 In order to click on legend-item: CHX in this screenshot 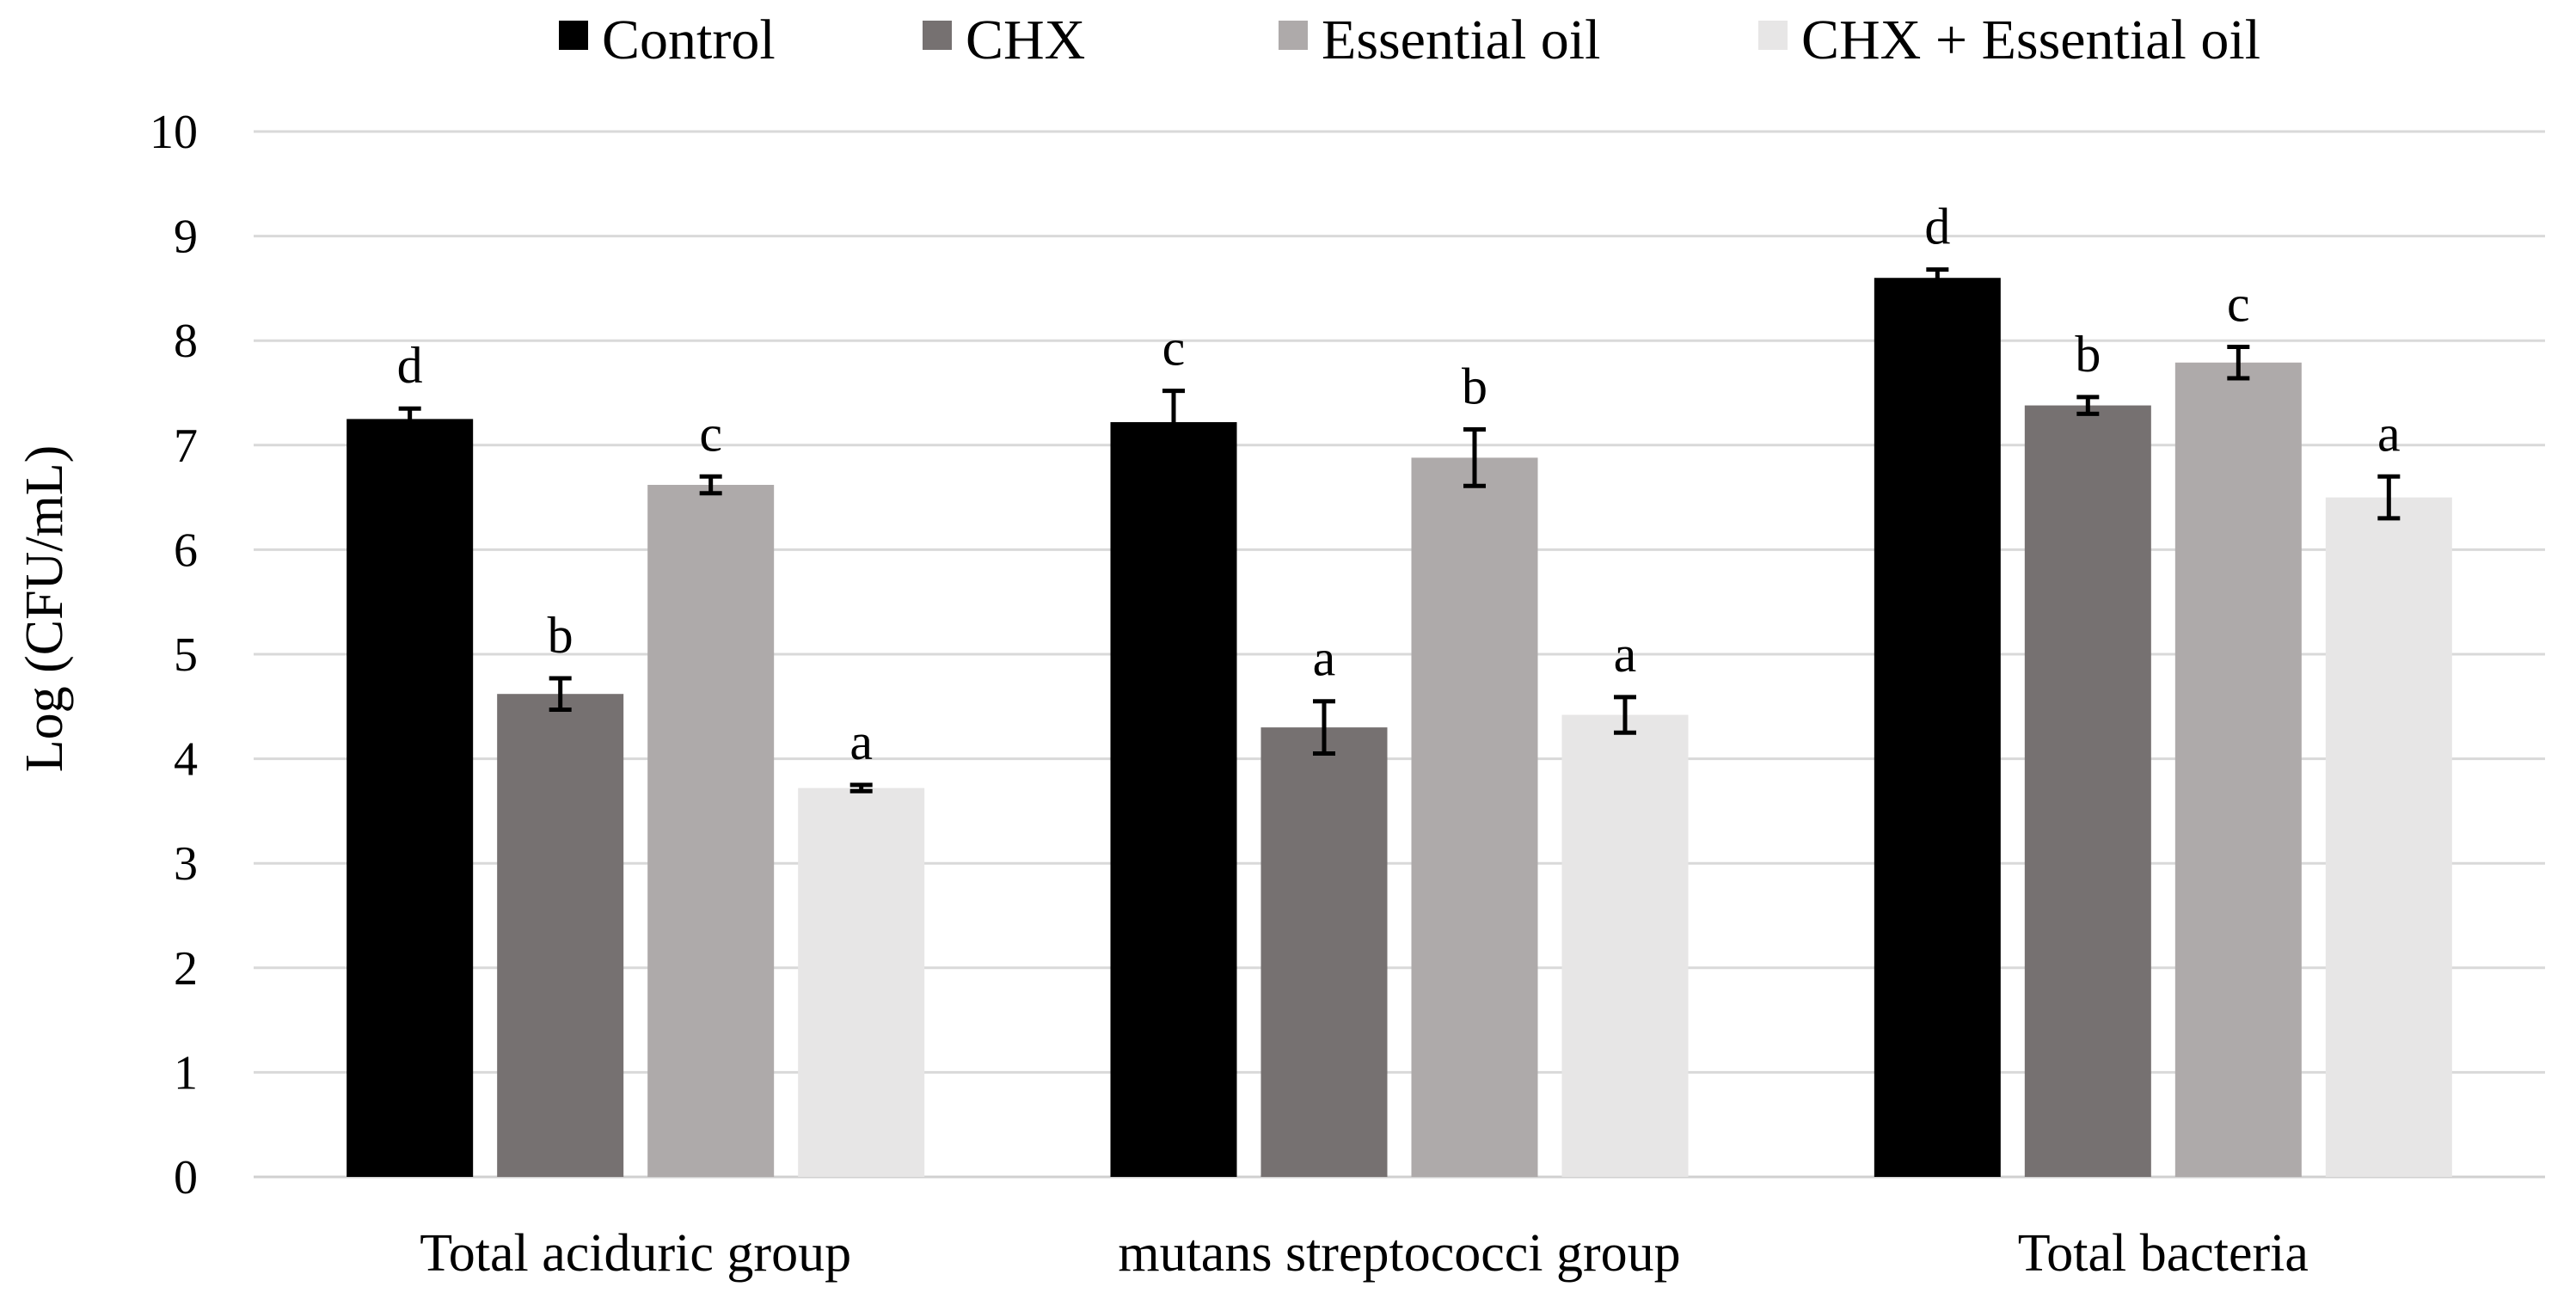, I will do `click(1004, 40)`.